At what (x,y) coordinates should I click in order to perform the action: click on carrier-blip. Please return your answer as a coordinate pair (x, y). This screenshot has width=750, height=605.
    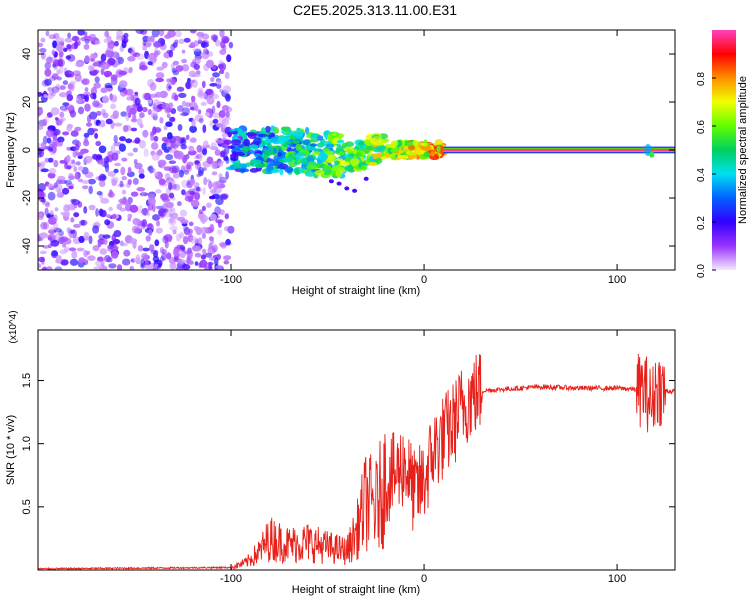
    Looking at the image, I should click on (652, 154).